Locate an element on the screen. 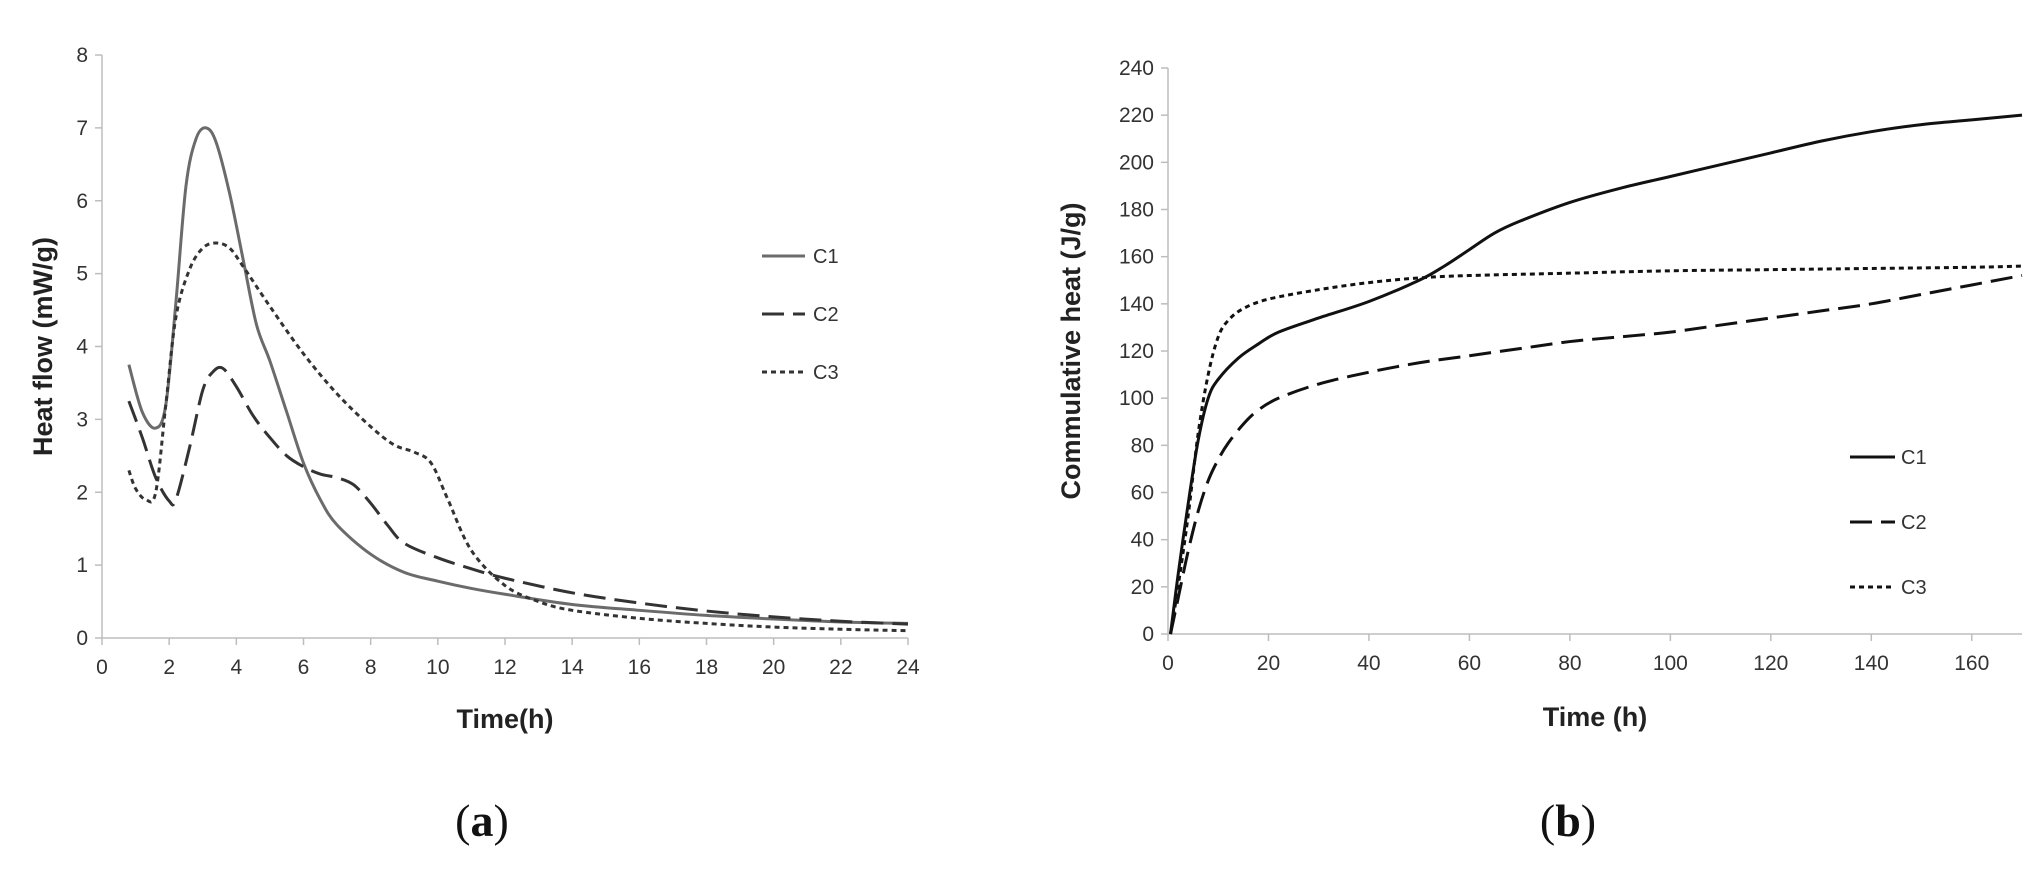 This screenshot has width=2027, height=871. chart-a-x-tick-label: 2 is located at coordinates (169, 667).